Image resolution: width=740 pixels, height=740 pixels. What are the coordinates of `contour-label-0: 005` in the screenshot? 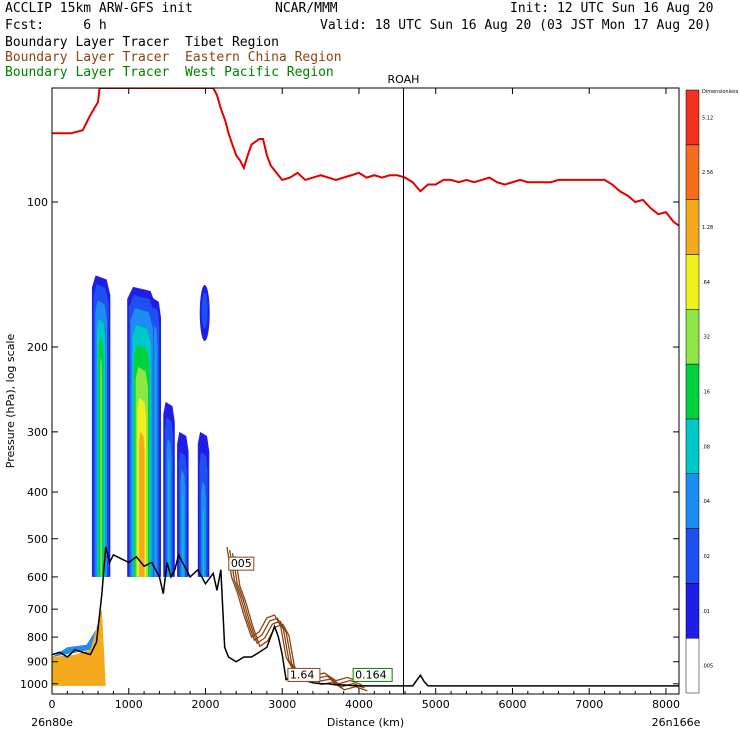 It's located at (241, 563).